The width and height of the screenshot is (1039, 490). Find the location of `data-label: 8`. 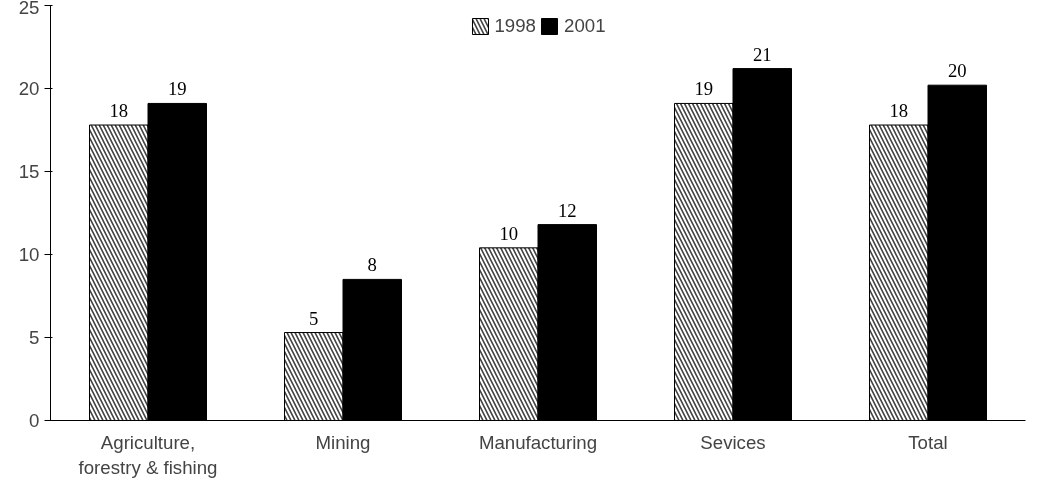

data-label: 8 is located at coordinates (372, 265).